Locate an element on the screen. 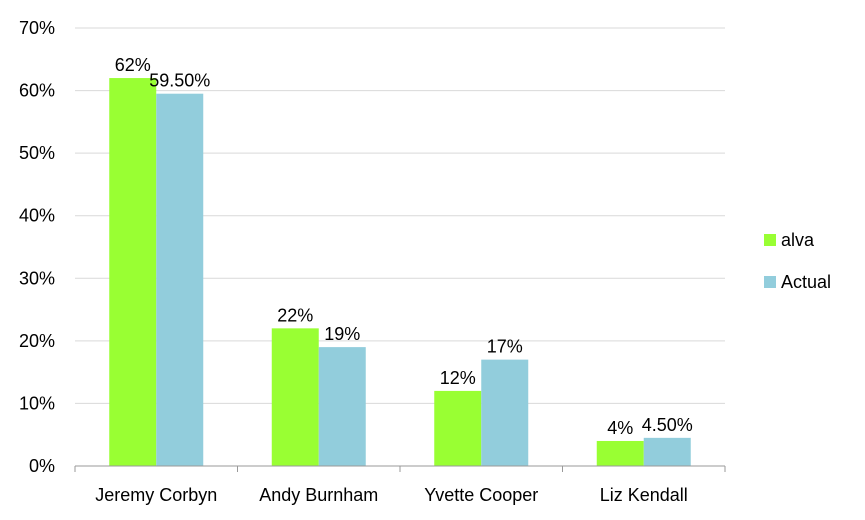 This screenshot has height=520, width=865. y-tick-label: 0% is located at coordinates (42, 466).